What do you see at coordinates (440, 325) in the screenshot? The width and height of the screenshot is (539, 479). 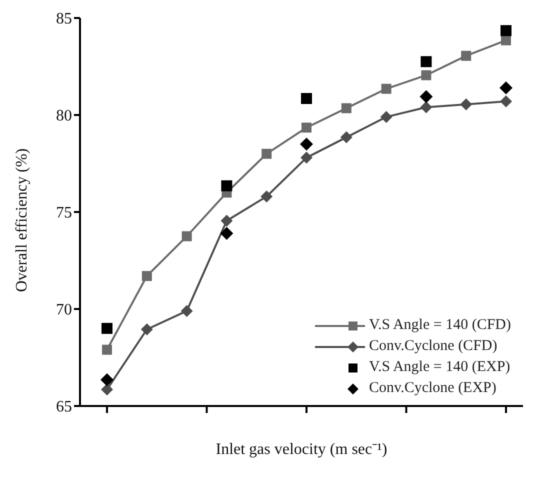 I see `legend-label: V.S Angle = 140 (CFD)` at bounding box center [440, 325].